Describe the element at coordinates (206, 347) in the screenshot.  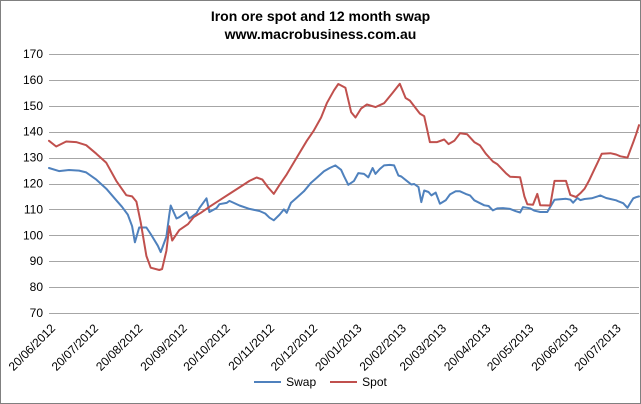
I see `x-tick-label: 20/10/2012` at that location.